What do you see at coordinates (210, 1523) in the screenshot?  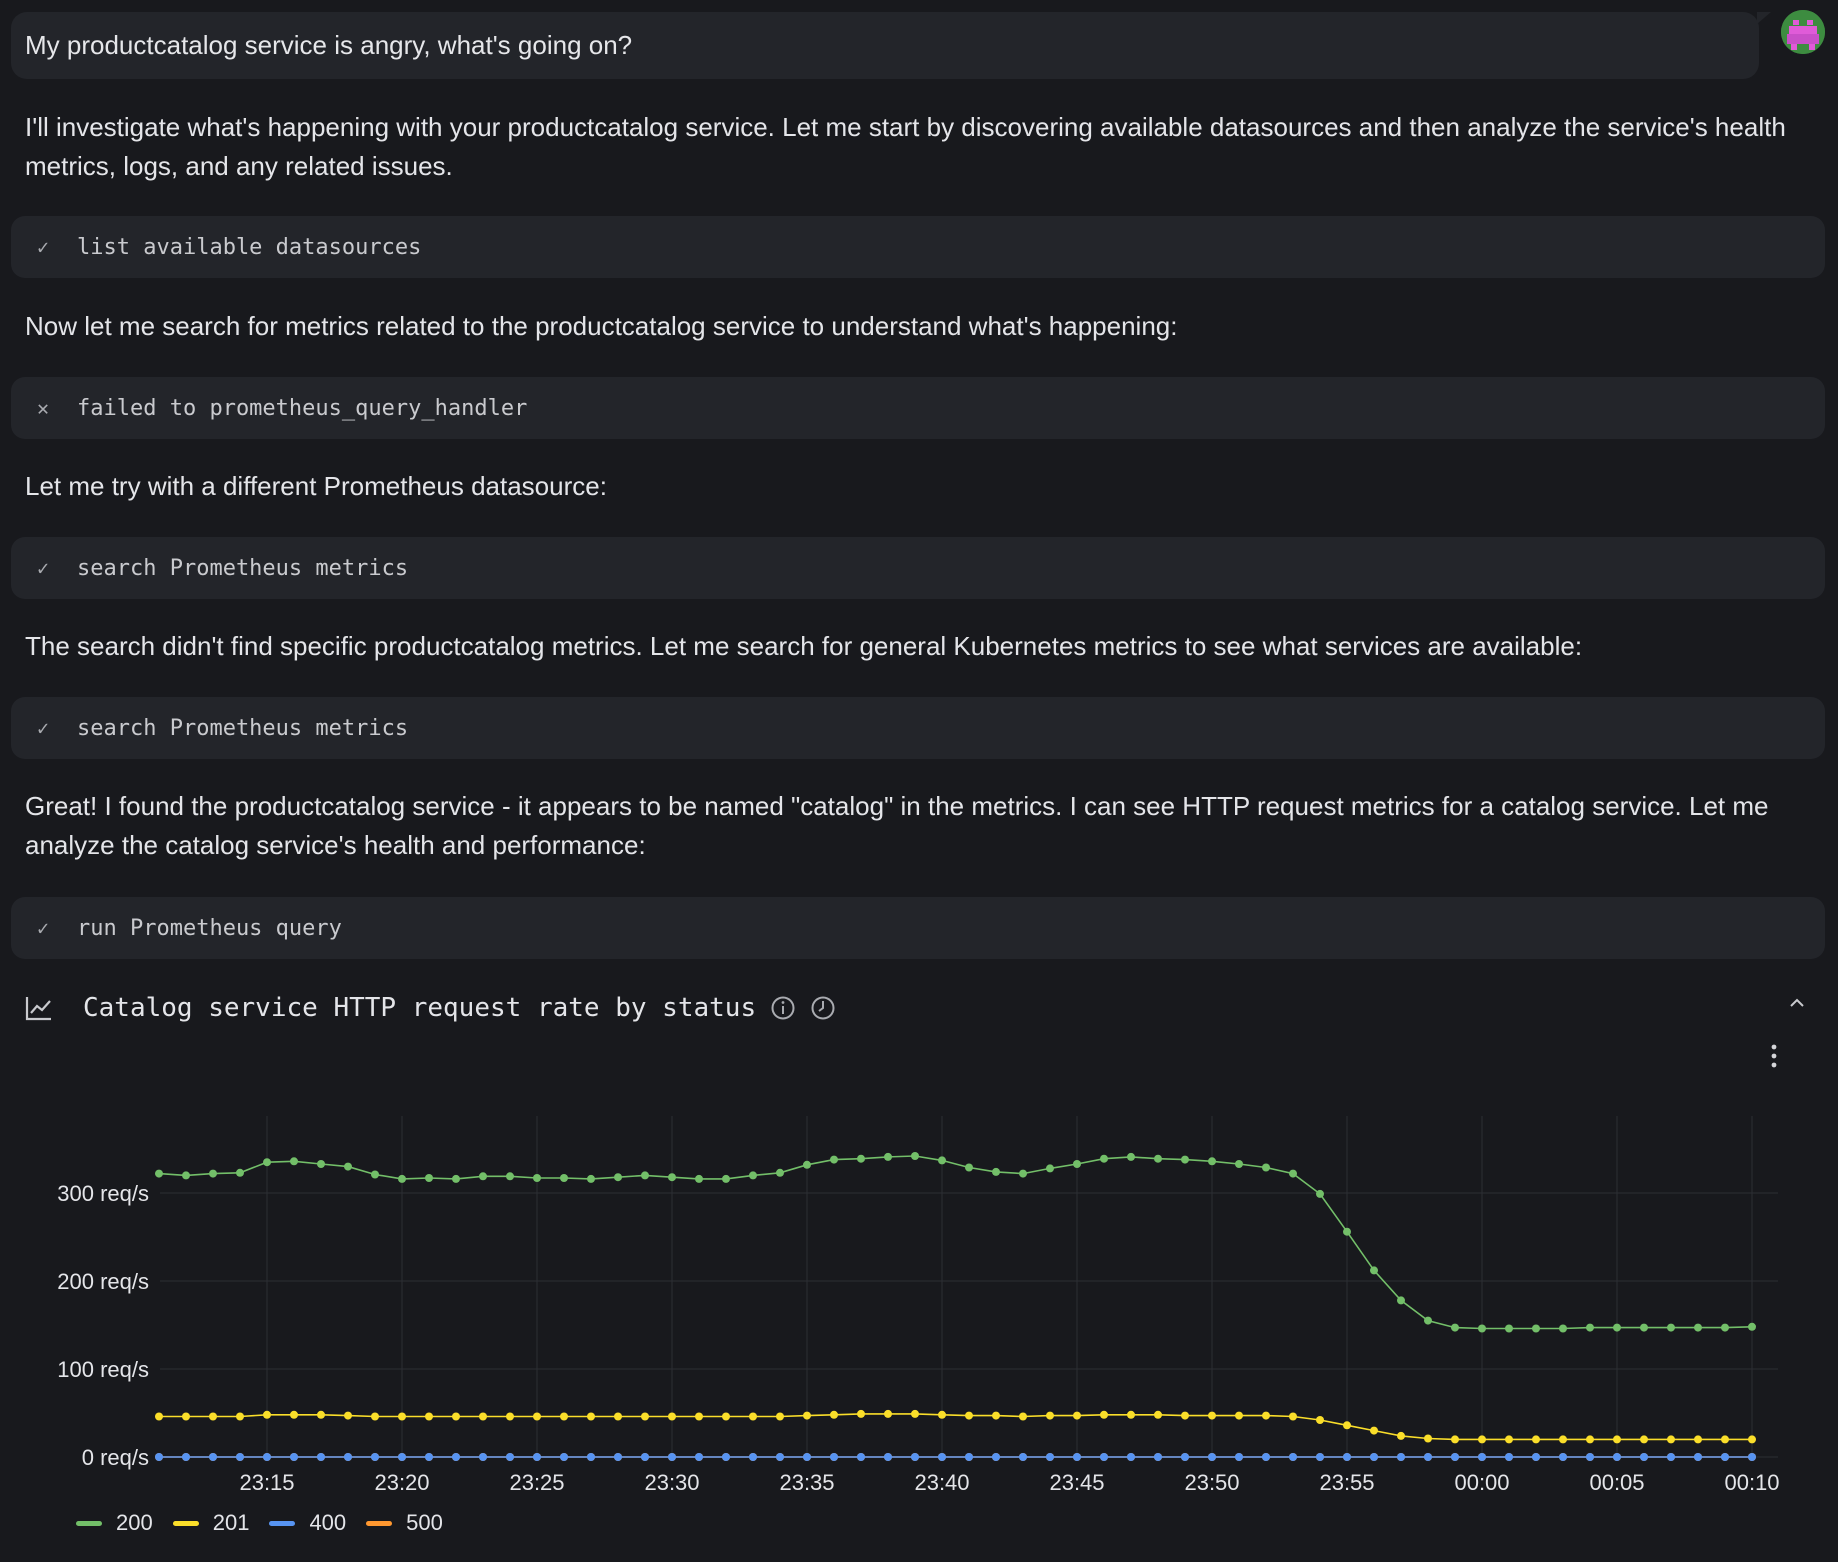 I see `legend-item-201: 201` at bounding box center [210, 1523].